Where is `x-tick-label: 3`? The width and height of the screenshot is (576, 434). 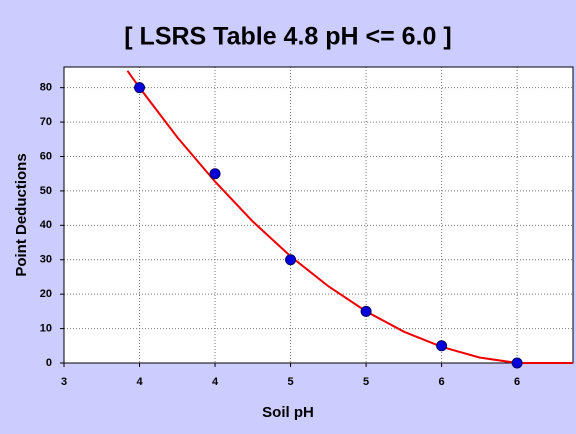
x-tick-label: 3 is located at coordinates (64, 382).